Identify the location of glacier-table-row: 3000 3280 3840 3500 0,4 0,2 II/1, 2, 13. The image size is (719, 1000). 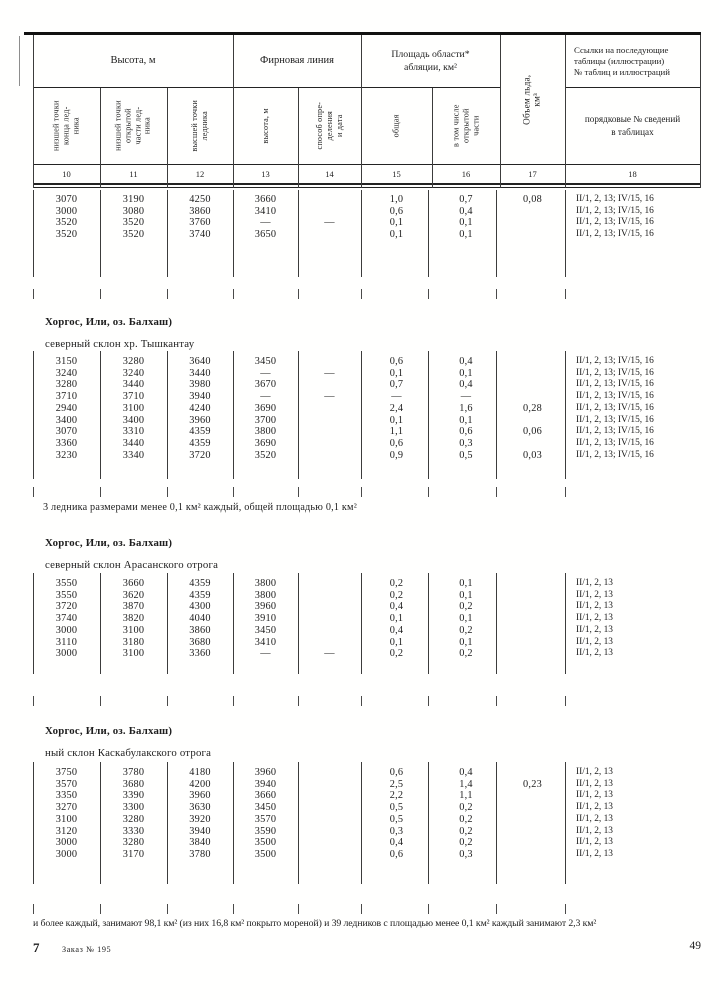
(366, 843).